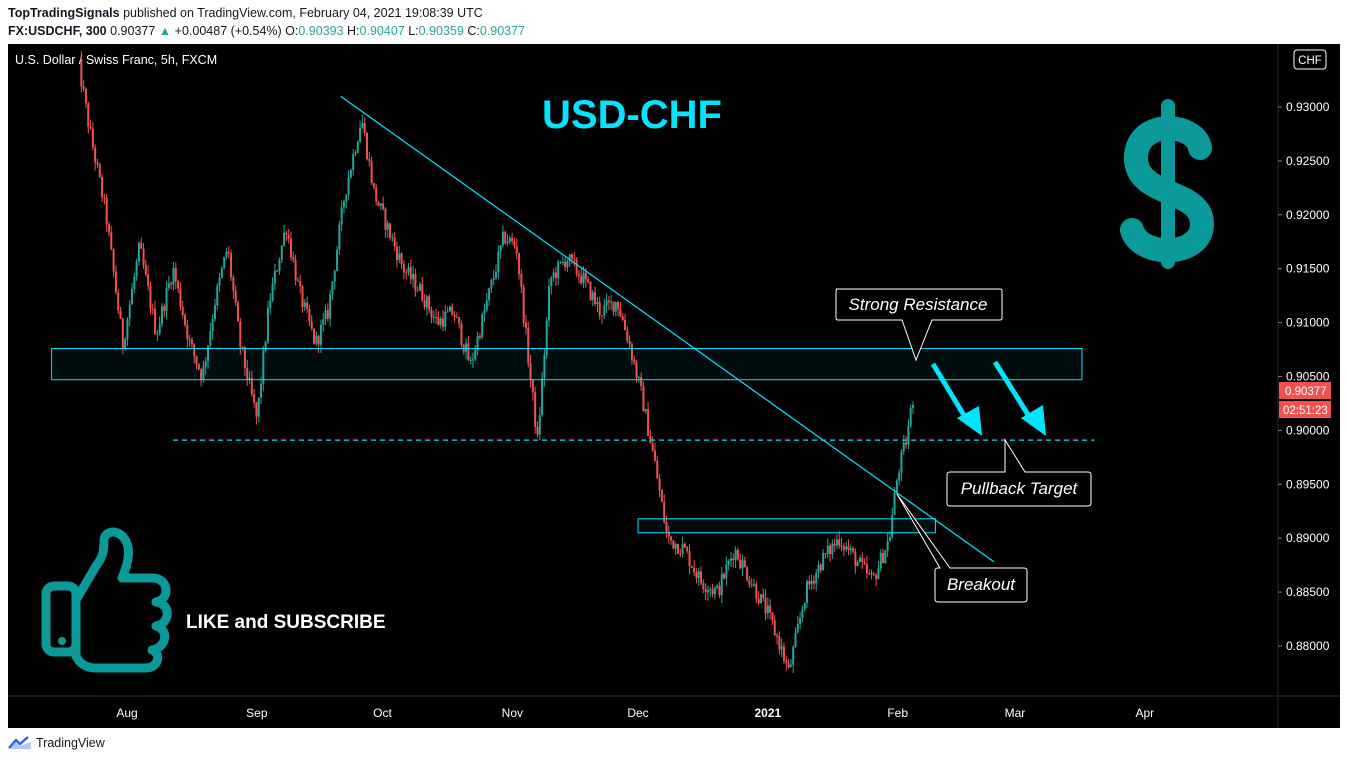 This screenshot has width=1348, height=763. I want to click on high-label: H:, so click(353, 31).